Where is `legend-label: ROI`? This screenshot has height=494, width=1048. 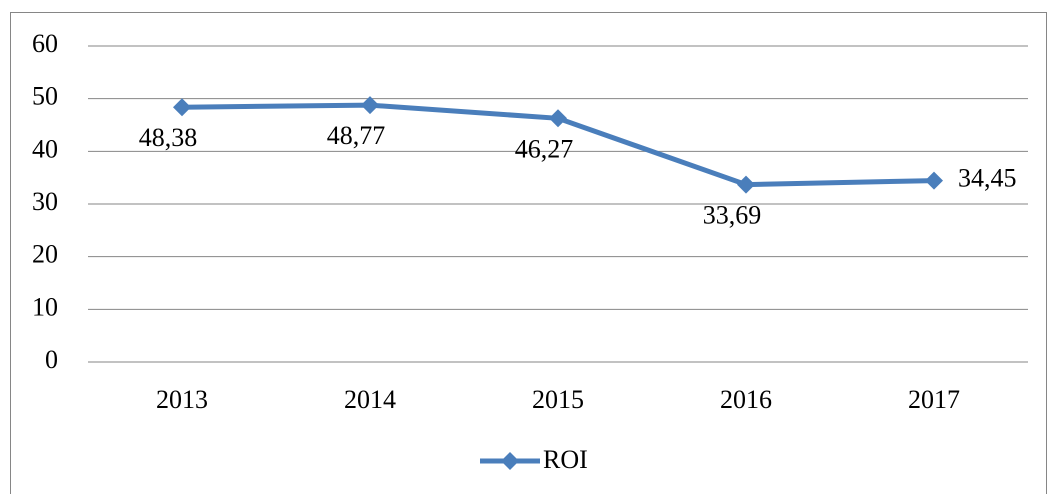 legend-label: ROI is located at coordinates (565, 459).